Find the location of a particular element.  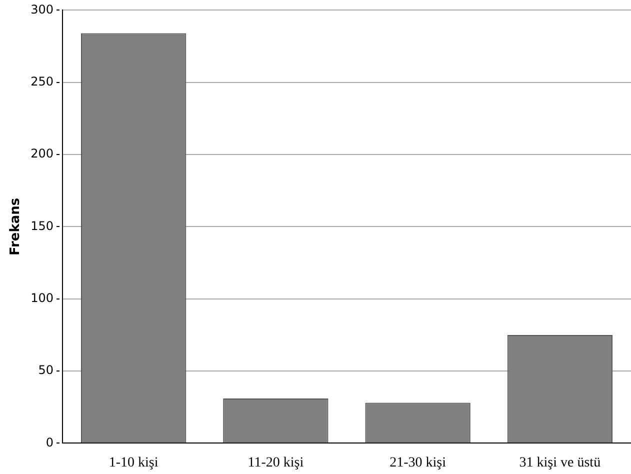

x-tick-label: 31 kişi ve üstü is located at coordinates (560, 462).